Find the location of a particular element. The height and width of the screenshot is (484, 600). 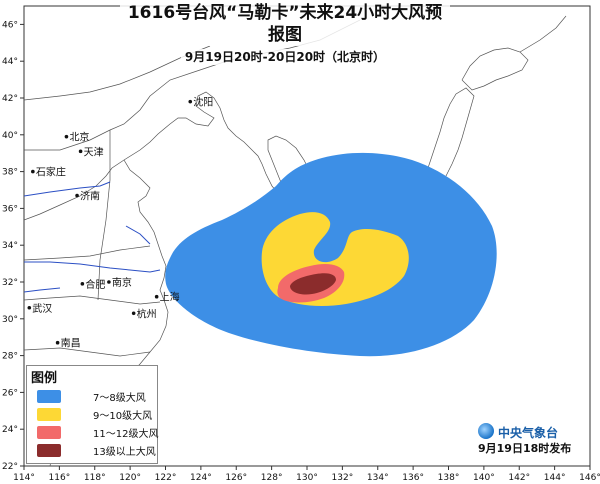

lon-label: 144° is located at coordinates (555, 478).